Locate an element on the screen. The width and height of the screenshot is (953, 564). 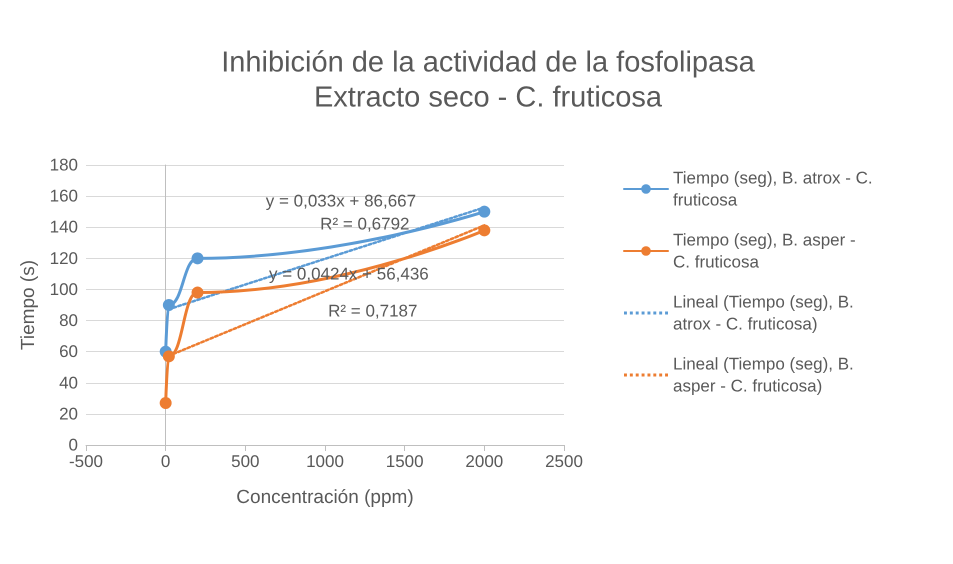
annotation: R² = 0,6792 is located at coordinates (365, 224).